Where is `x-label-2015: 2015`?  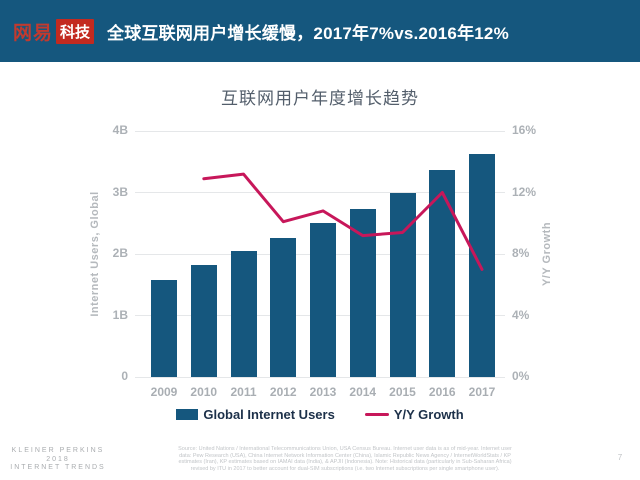 x-label-2015: 2015 is located at coordinates (402, 392).